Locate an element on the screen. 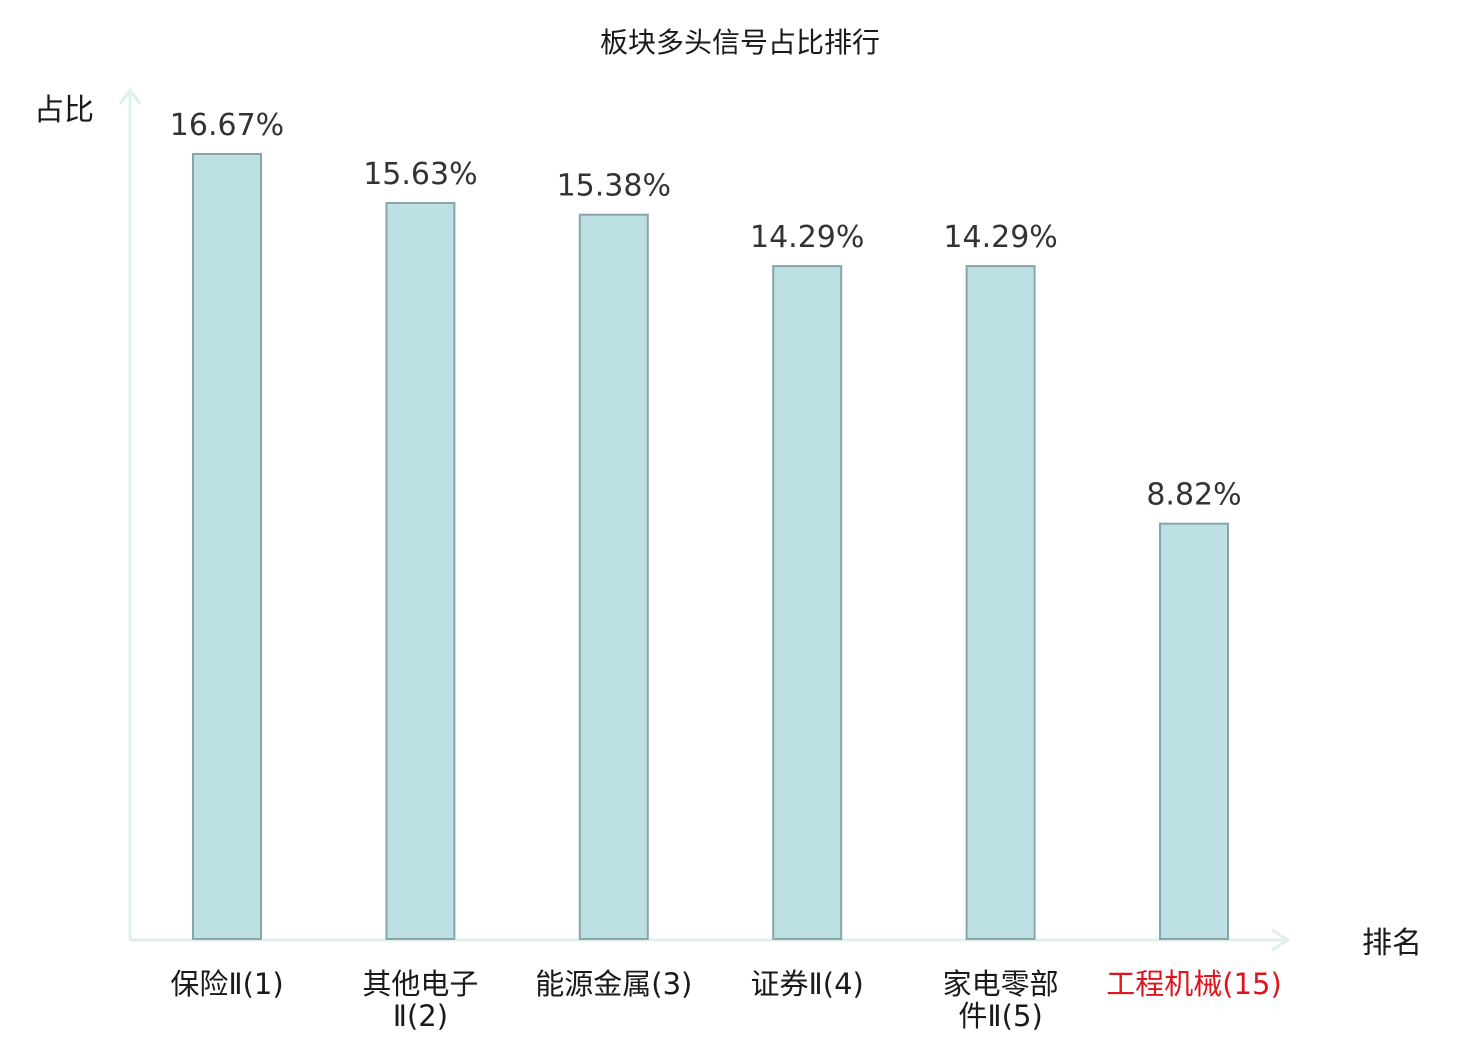 The width and height of the screenshot is (1480, 1040). category-label-4: 证券Ⅱ(4) is located at coordinates (807, 984).